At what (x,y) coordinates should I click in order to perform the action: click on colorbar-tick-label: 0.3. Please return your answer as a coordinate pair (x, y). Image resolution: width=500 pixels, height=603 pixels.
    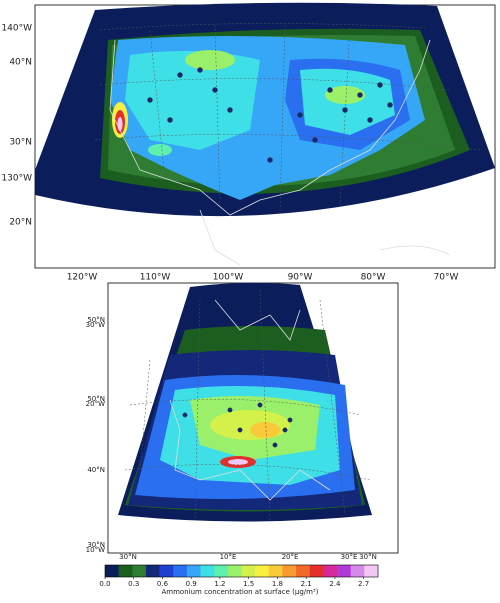
    Looking at the image, I should click on (133, 584).